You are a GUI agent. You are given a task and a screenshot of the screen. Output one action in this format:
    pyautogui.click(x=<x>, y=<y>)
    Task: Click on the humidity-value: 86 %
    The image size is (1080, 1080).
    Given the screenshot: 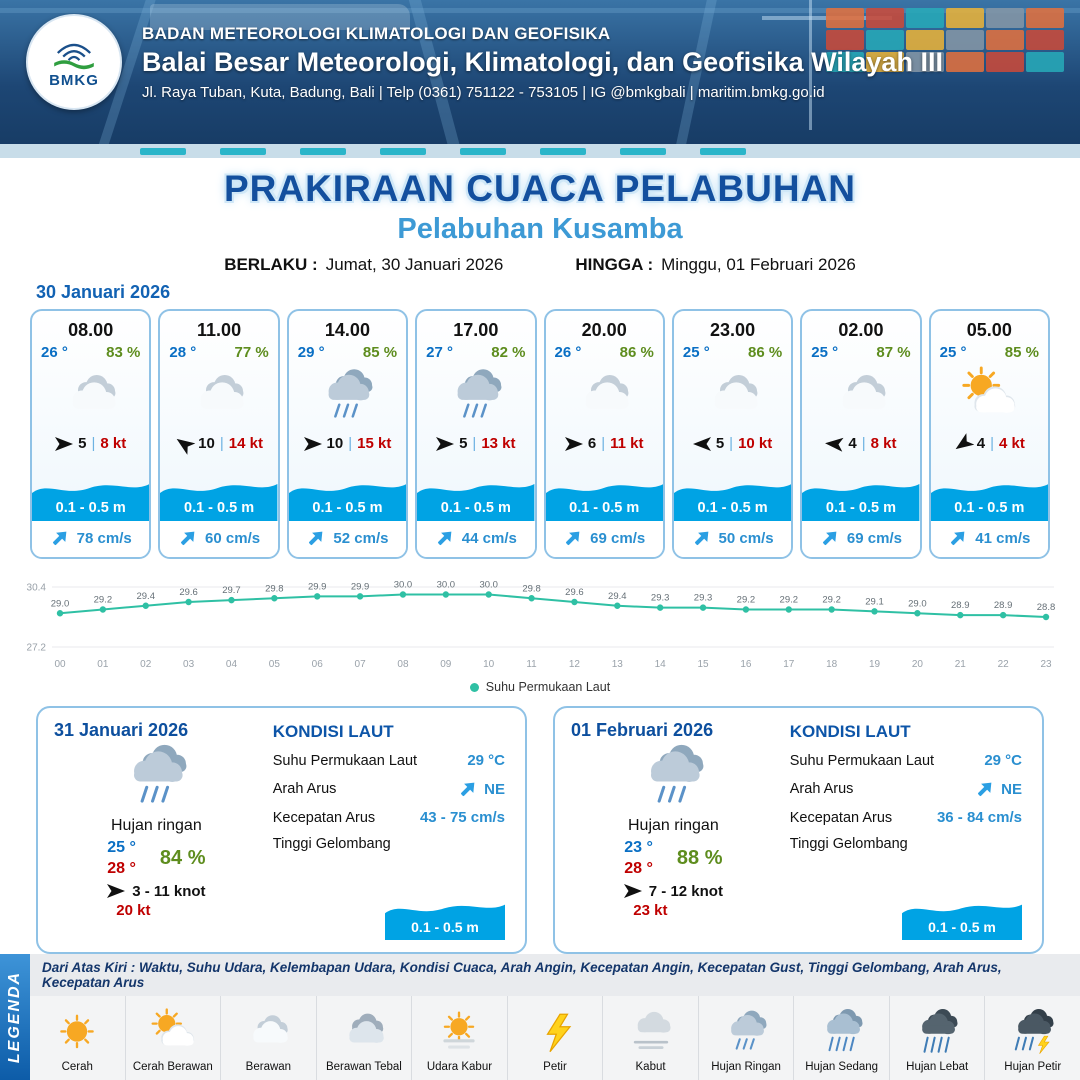 What is the action you would take?
    pyautogui.click(x=765, y=352)
    